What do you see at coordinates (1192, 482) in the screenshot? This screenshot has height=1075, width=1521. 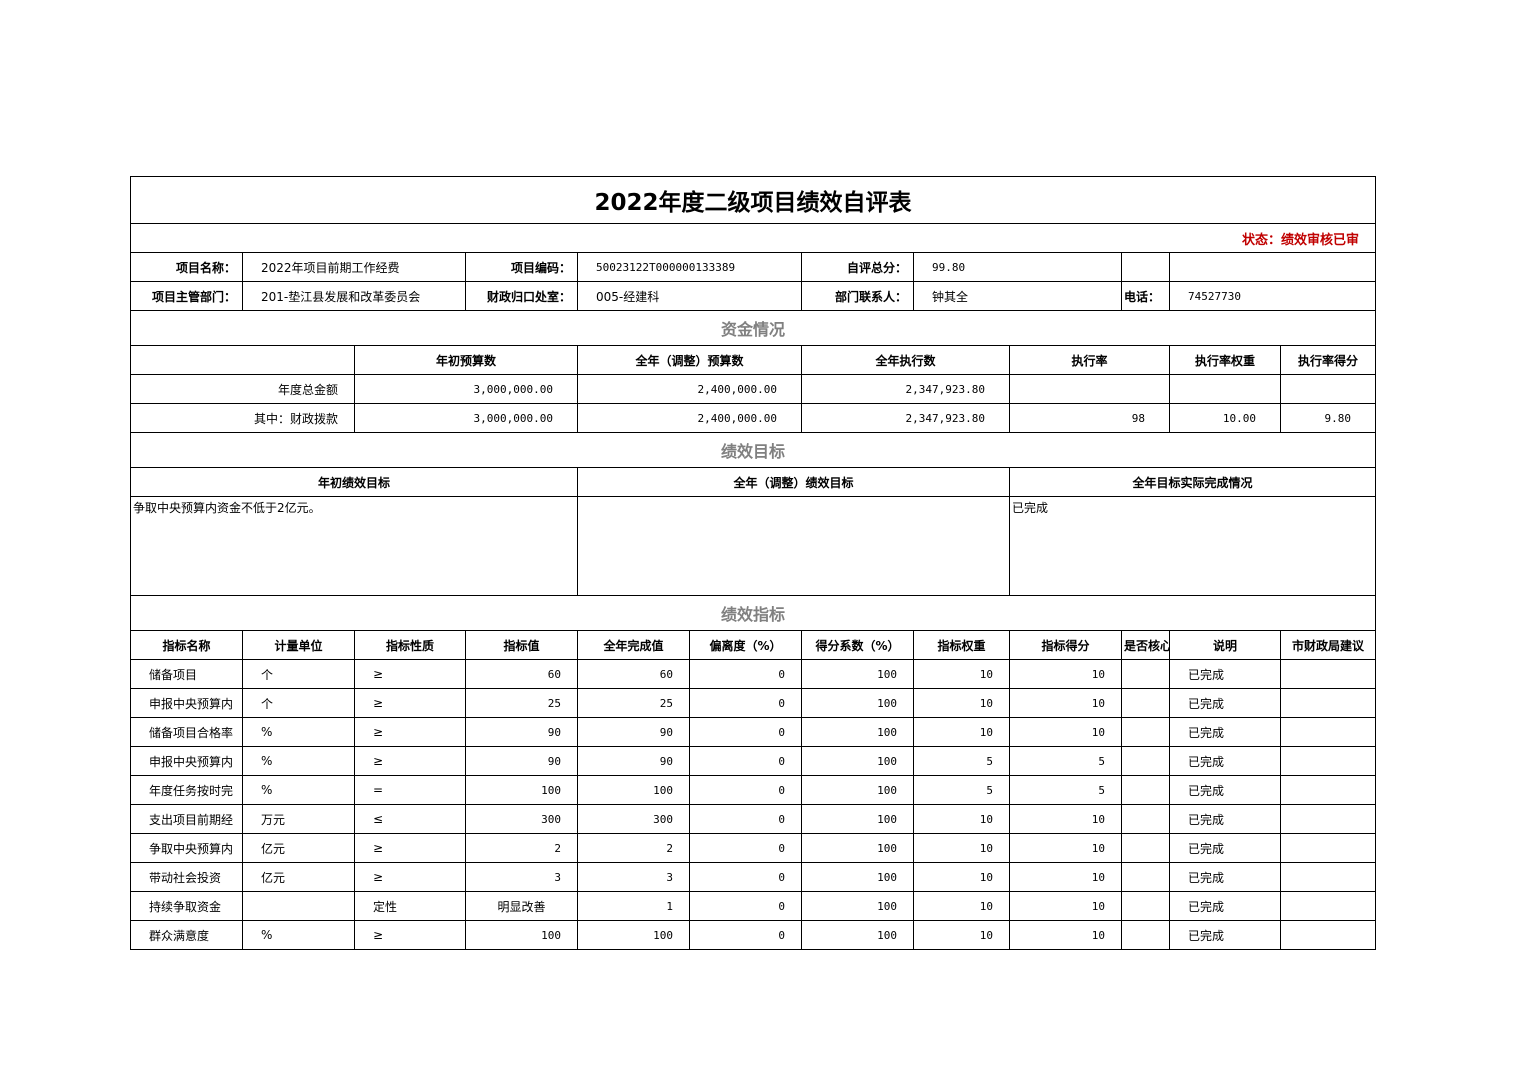 I see `goals-header-cell: 全年目标实际完成情况` at bounding box center [1192, 482].